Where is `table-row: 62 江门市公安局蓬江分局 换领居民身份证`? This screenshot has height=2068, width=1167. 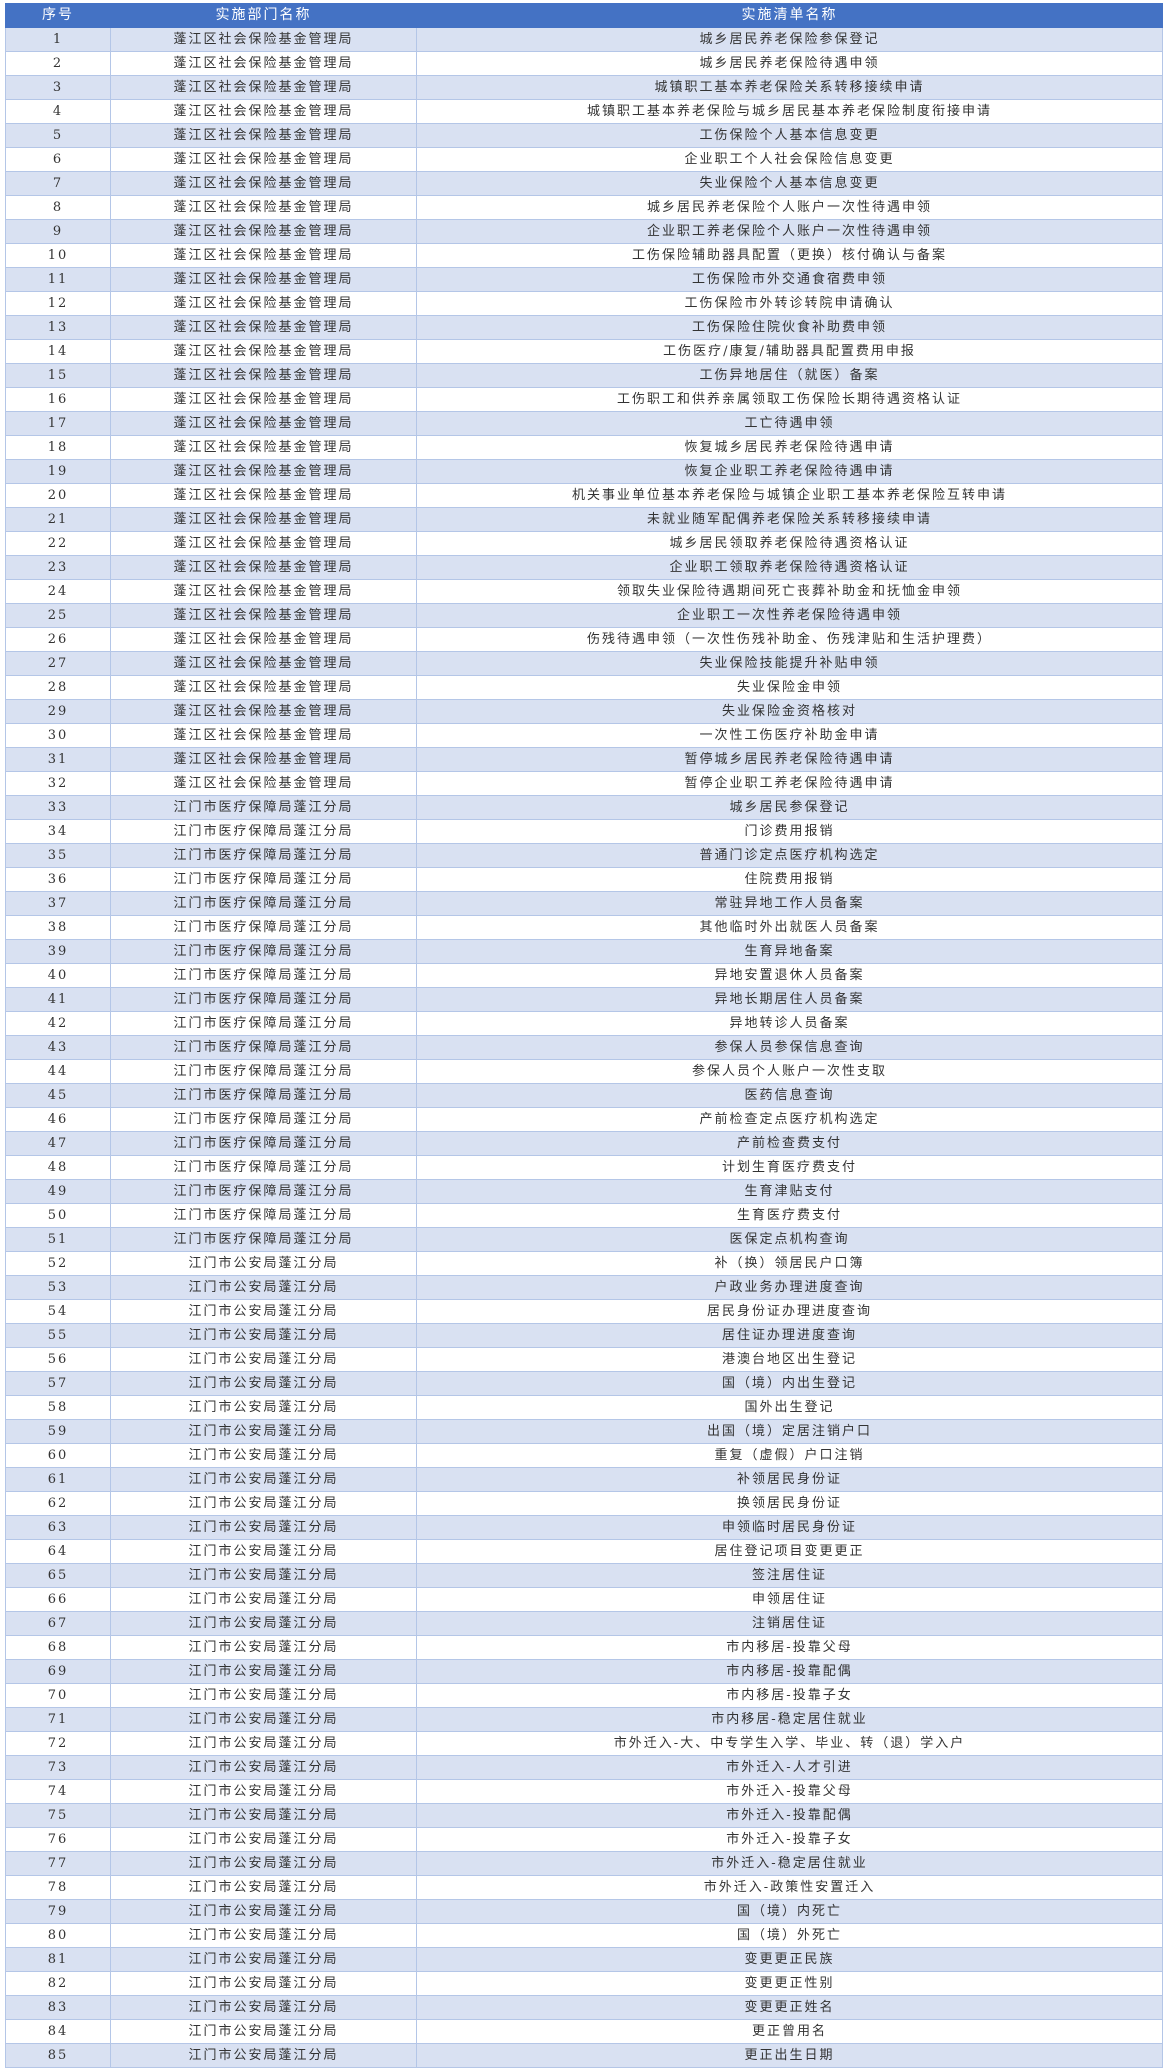
table-row: 62 江门市公安局蓬江分局 换领居民身份证 is located at coordinates (584, 1503).